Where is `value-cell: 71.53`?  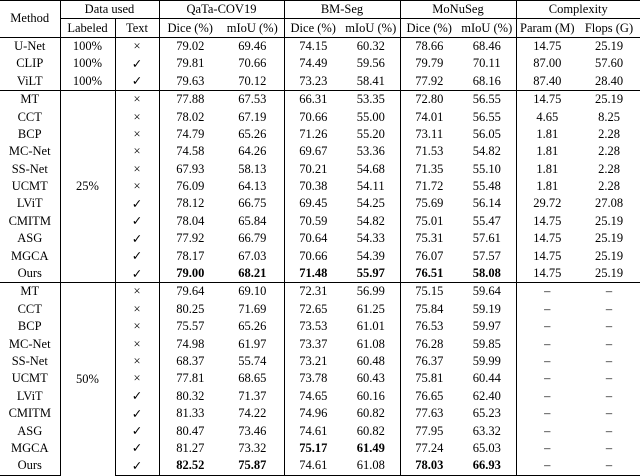 value-cell: 71.53 is located at coordinates (429, 151).